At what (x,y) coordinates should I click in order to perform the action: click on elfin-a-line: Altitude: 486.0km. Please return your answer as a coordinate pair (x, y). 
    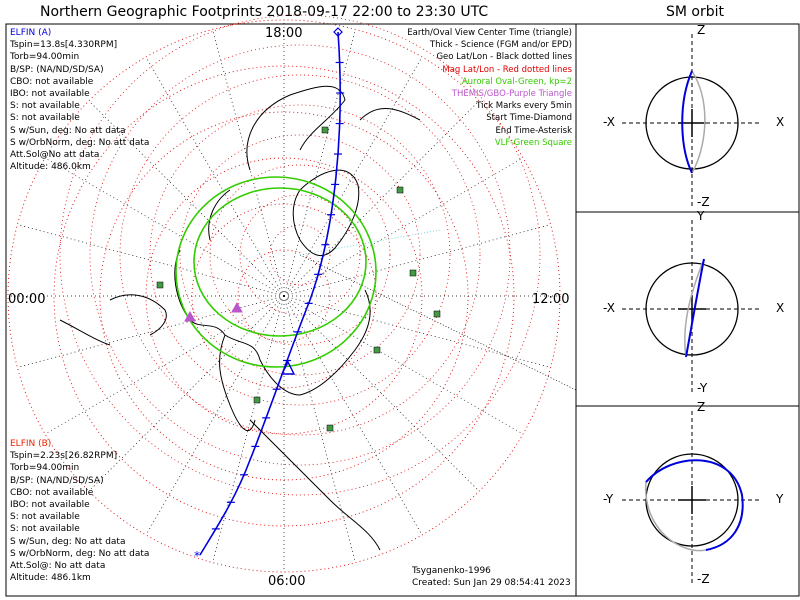
    Looking at the image, I should click on (50, 167).